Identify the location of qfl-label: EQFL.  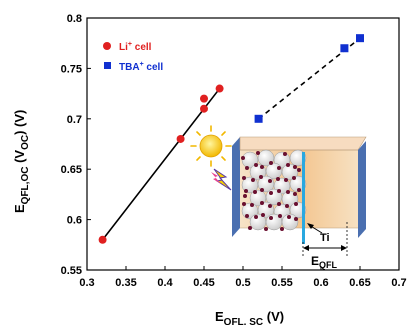
(324, 262).